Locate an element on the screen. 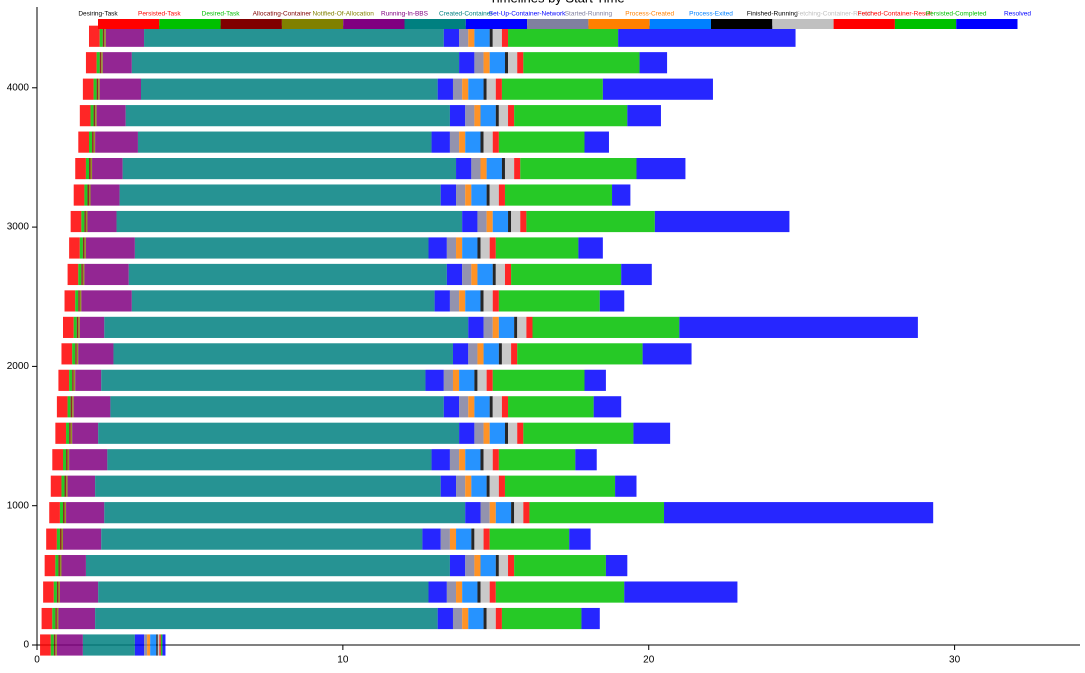 The width and height of the screenshot is (1085, 673). legend-label: Running-In-BBS is located at coordinates (405, 14).